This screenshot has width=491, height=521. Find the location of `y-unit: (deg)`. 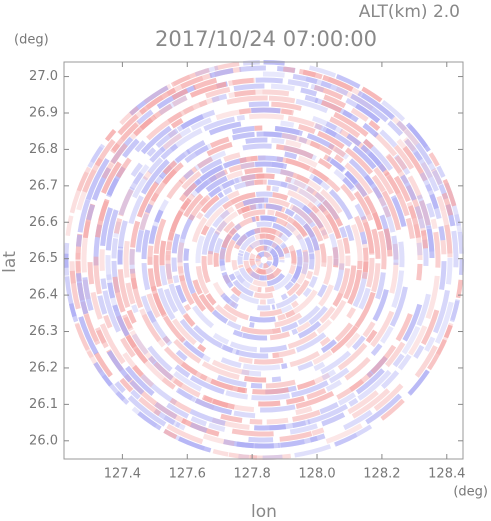

y-unit: (deg) is located at coordinates (31, 40).